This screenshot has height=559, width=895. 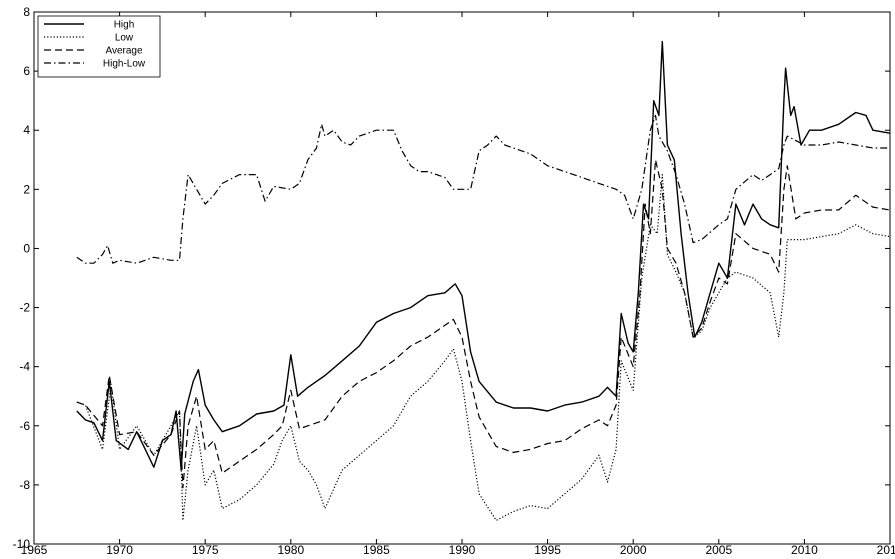 I want to click on legend-label: Low, so click(x=124, y=38).